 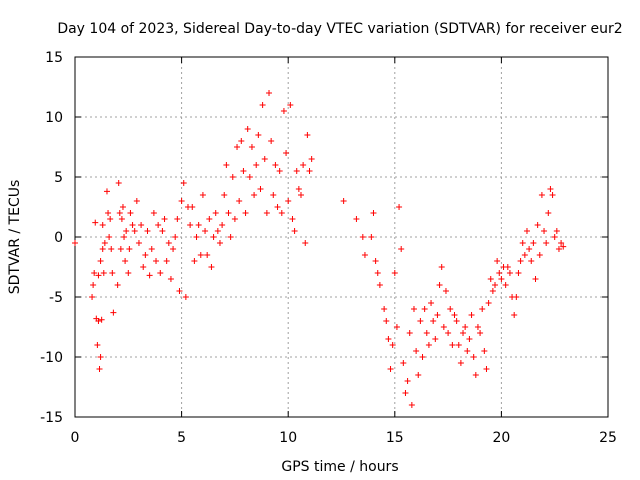 I want to click on y-tick-label: -5, so click(x=56, y=298).